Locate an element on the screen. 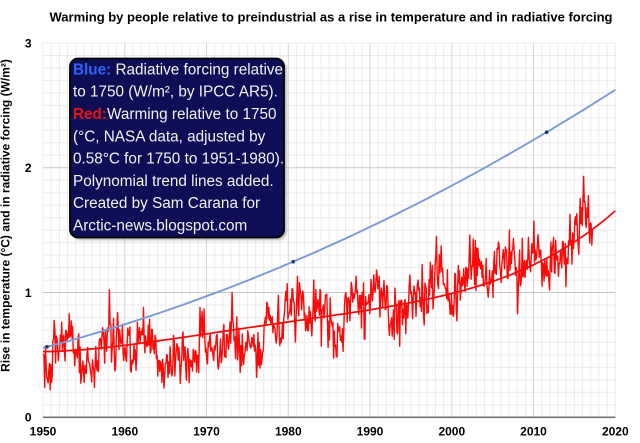  svg-text: Red:Warming relative to 1750 is located at coordinates (174, 114).